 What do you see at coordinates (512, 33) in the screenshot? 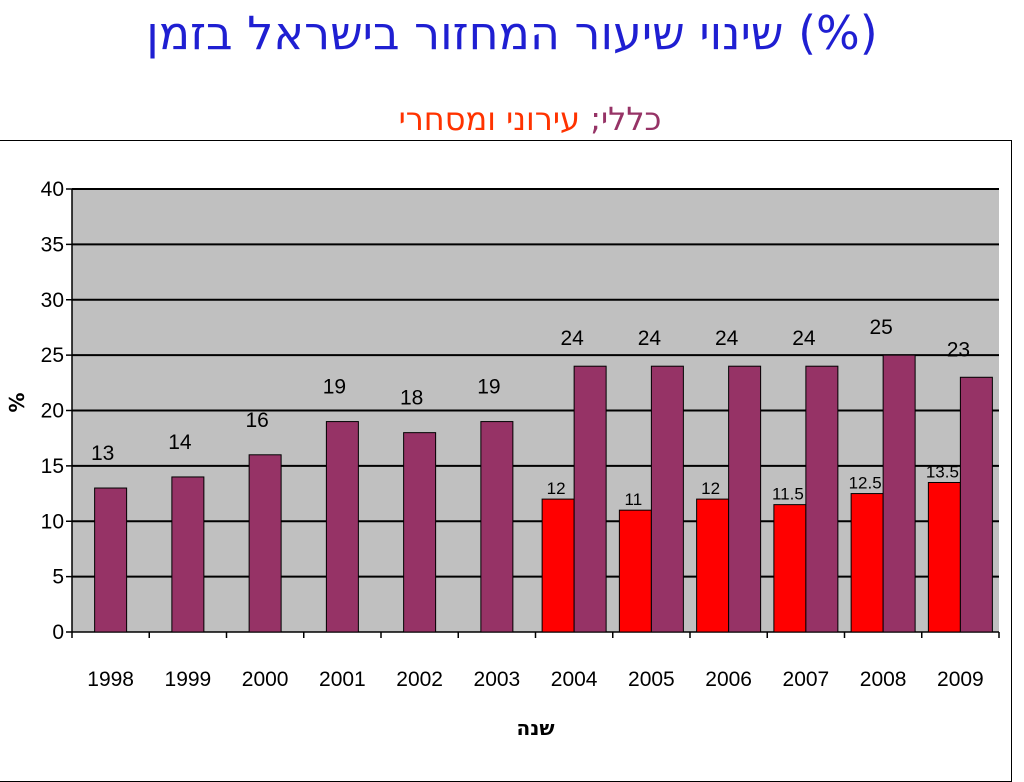
I see `slide-title: שינוי שיעור המחזור בישראל בזמן (%)` at bounding box center [512, 33].